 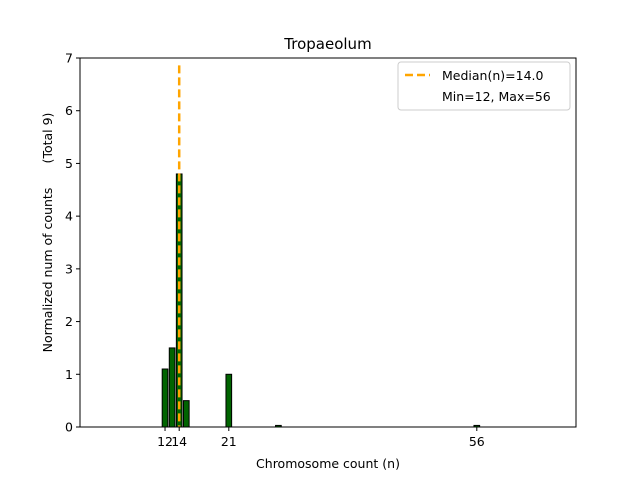 I want to click on y-tick-label-3: 3, so click(x=69, y=268).